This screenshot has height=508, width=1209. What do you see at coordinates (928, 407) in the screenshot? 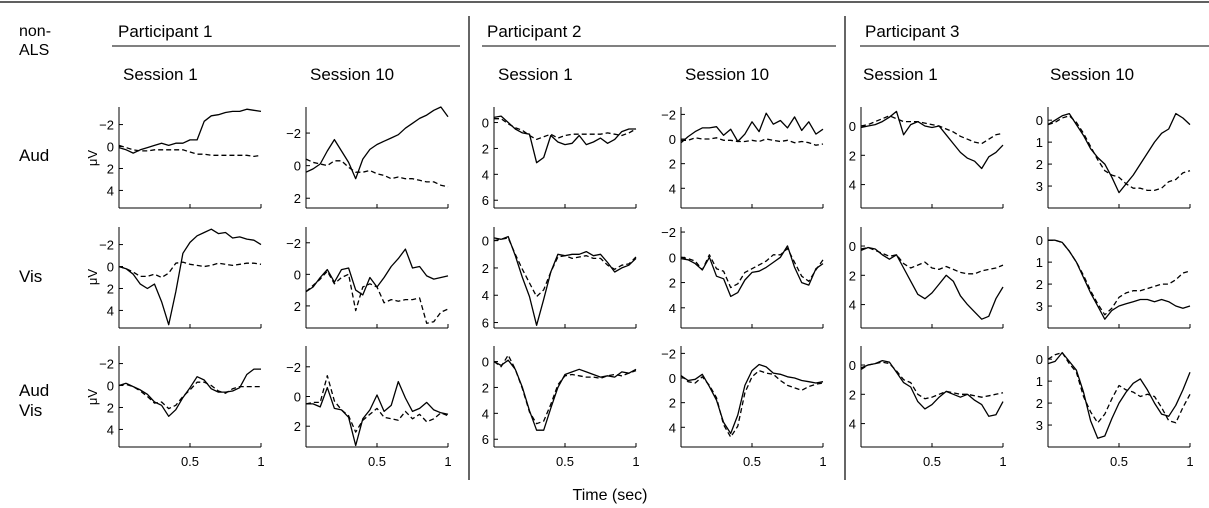
I see `erp-panel: 0 2 4 0.5 1` at bounding box center [928, 407].